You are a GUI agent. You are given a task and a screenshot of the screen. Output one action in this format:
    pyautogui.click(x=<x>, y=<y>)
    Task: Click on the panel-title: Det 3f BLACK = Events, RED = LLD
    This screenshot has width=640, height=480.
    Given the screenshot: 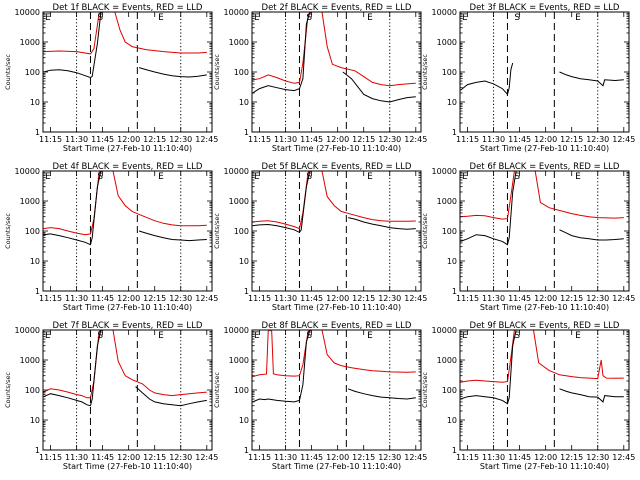 What is the action you would take?
    pyautogui.click(x=545, y=8)
    